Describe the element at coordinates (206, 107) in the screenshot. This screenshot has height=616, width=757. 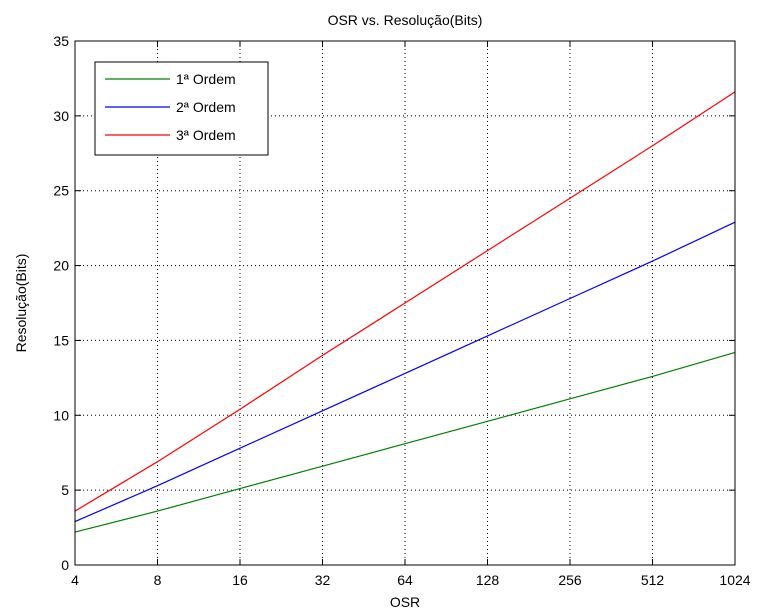
I see `legend-entry-label: 2ª Ordem` at that location.